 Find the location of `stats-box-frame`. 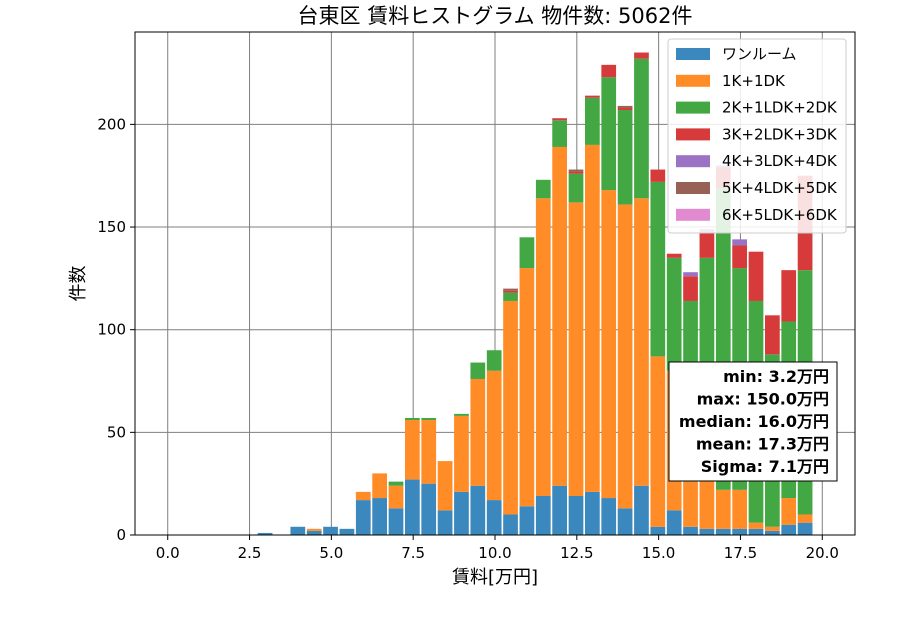

stats-box-frame is located at coordinates (753, 421).